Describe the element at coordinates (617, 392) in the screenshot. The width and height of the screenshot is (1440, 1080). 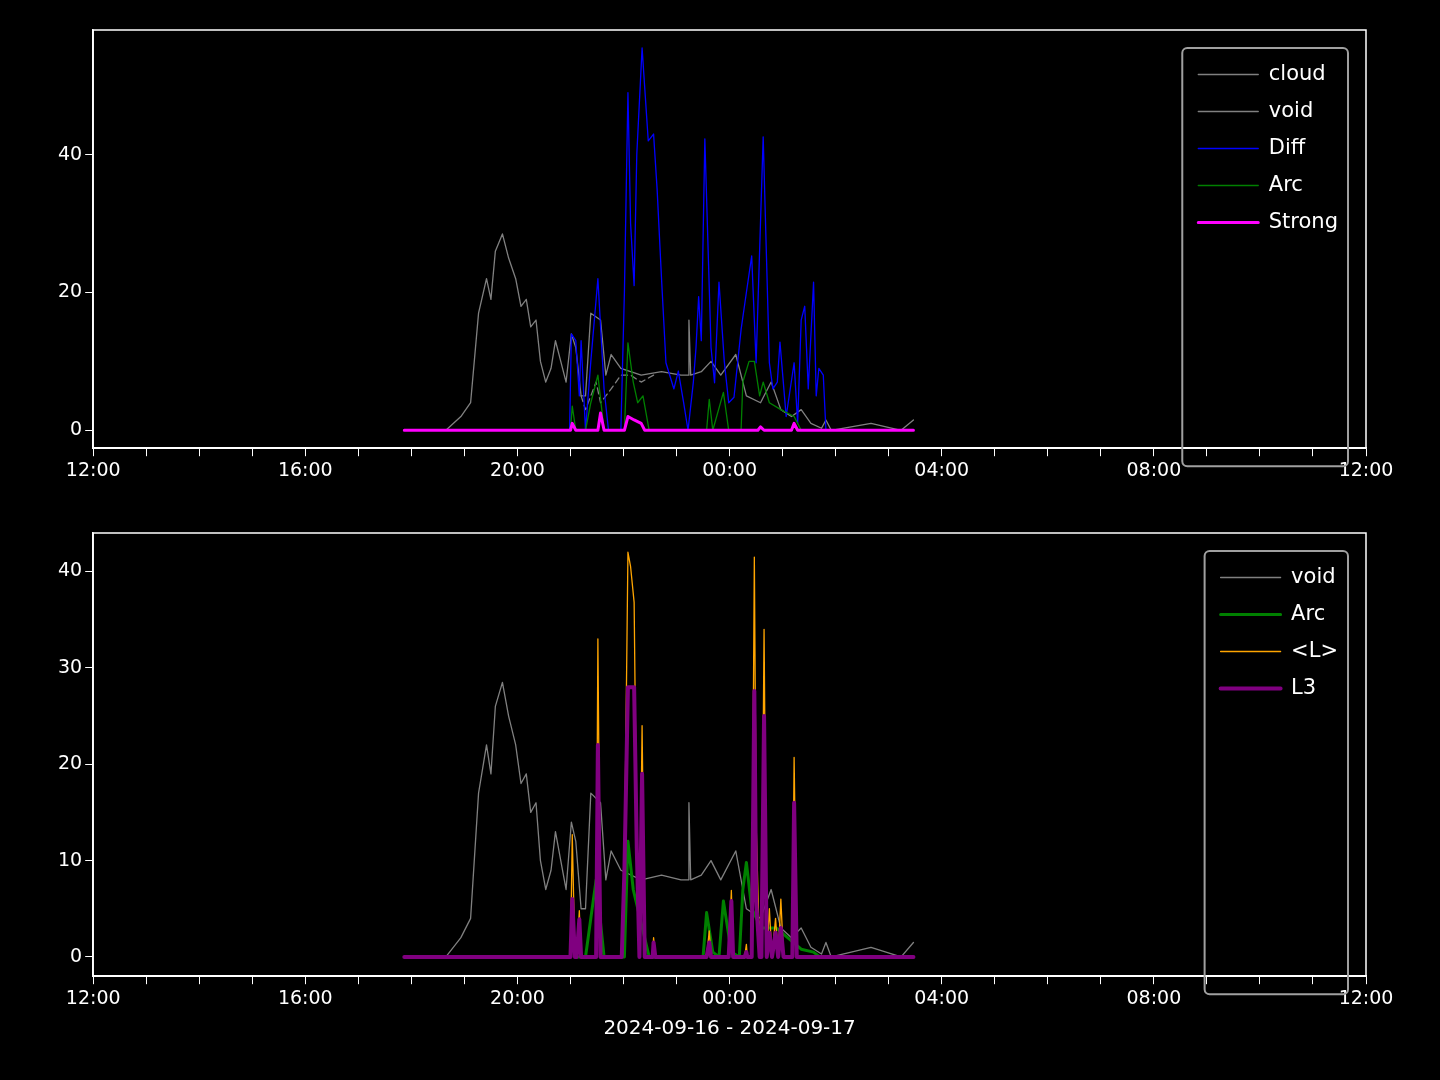
I see `line-series` at that location.